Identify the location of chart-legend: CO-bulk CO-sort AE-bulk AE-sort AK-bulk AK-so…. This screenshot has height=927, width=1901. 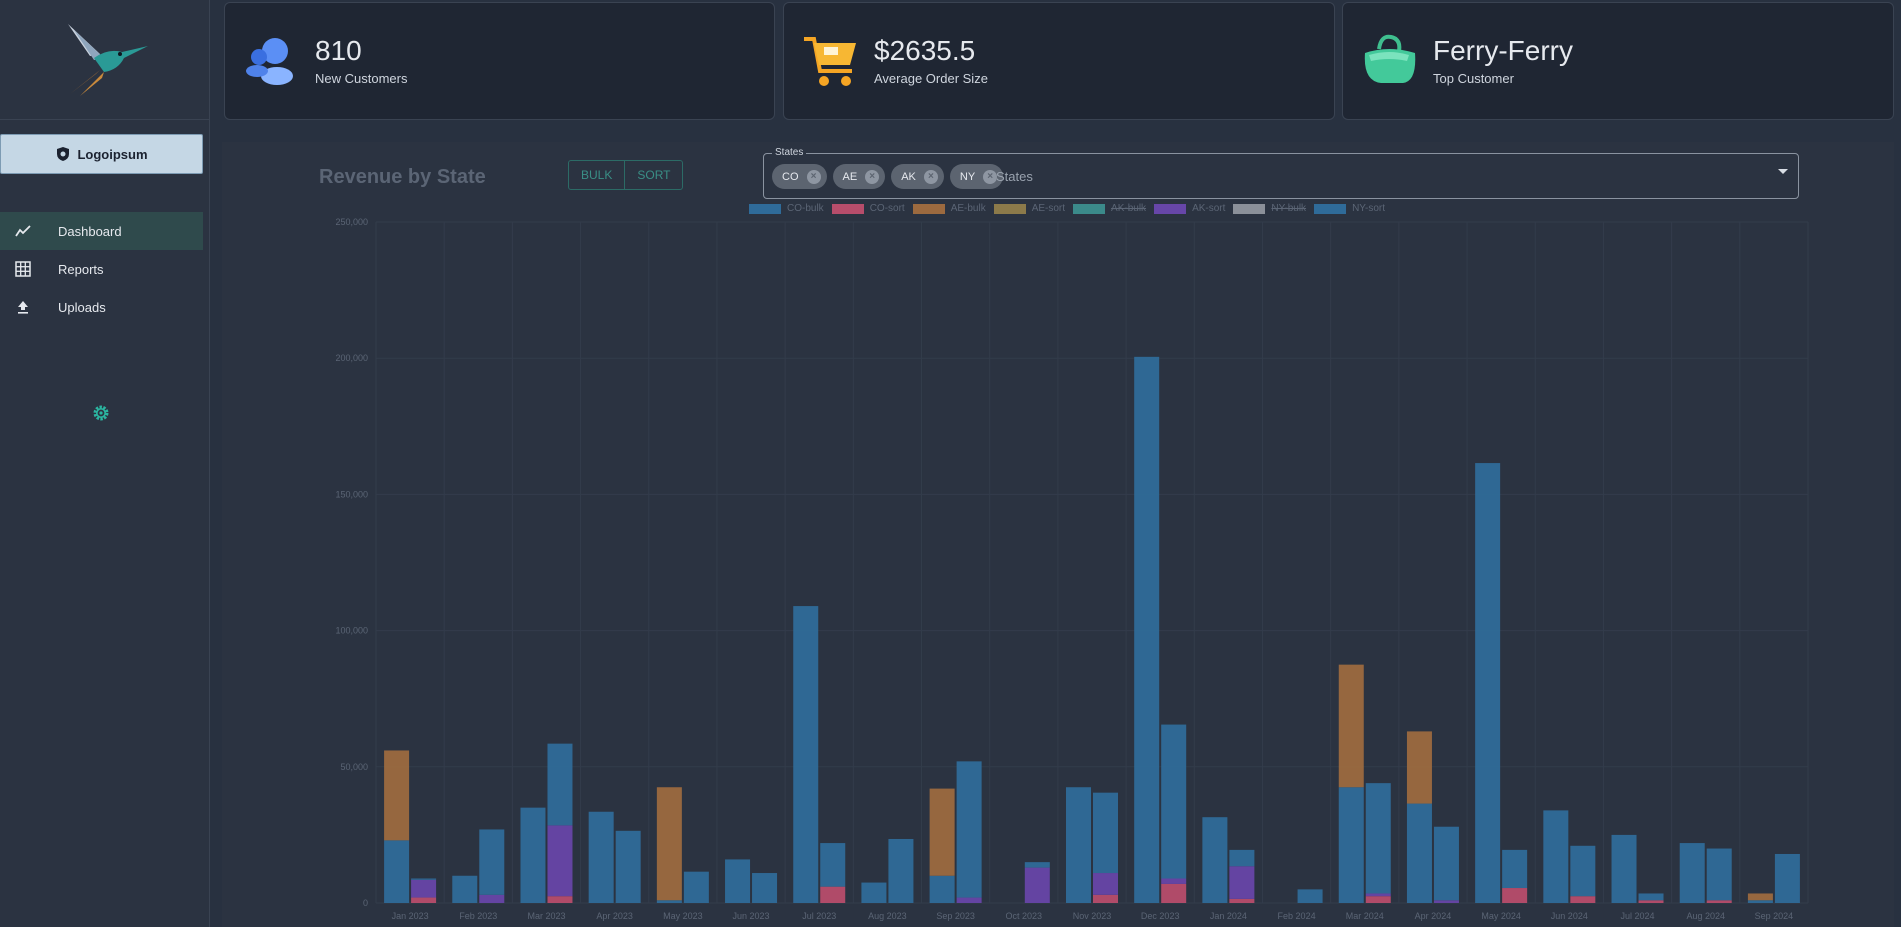
(1067, 208).